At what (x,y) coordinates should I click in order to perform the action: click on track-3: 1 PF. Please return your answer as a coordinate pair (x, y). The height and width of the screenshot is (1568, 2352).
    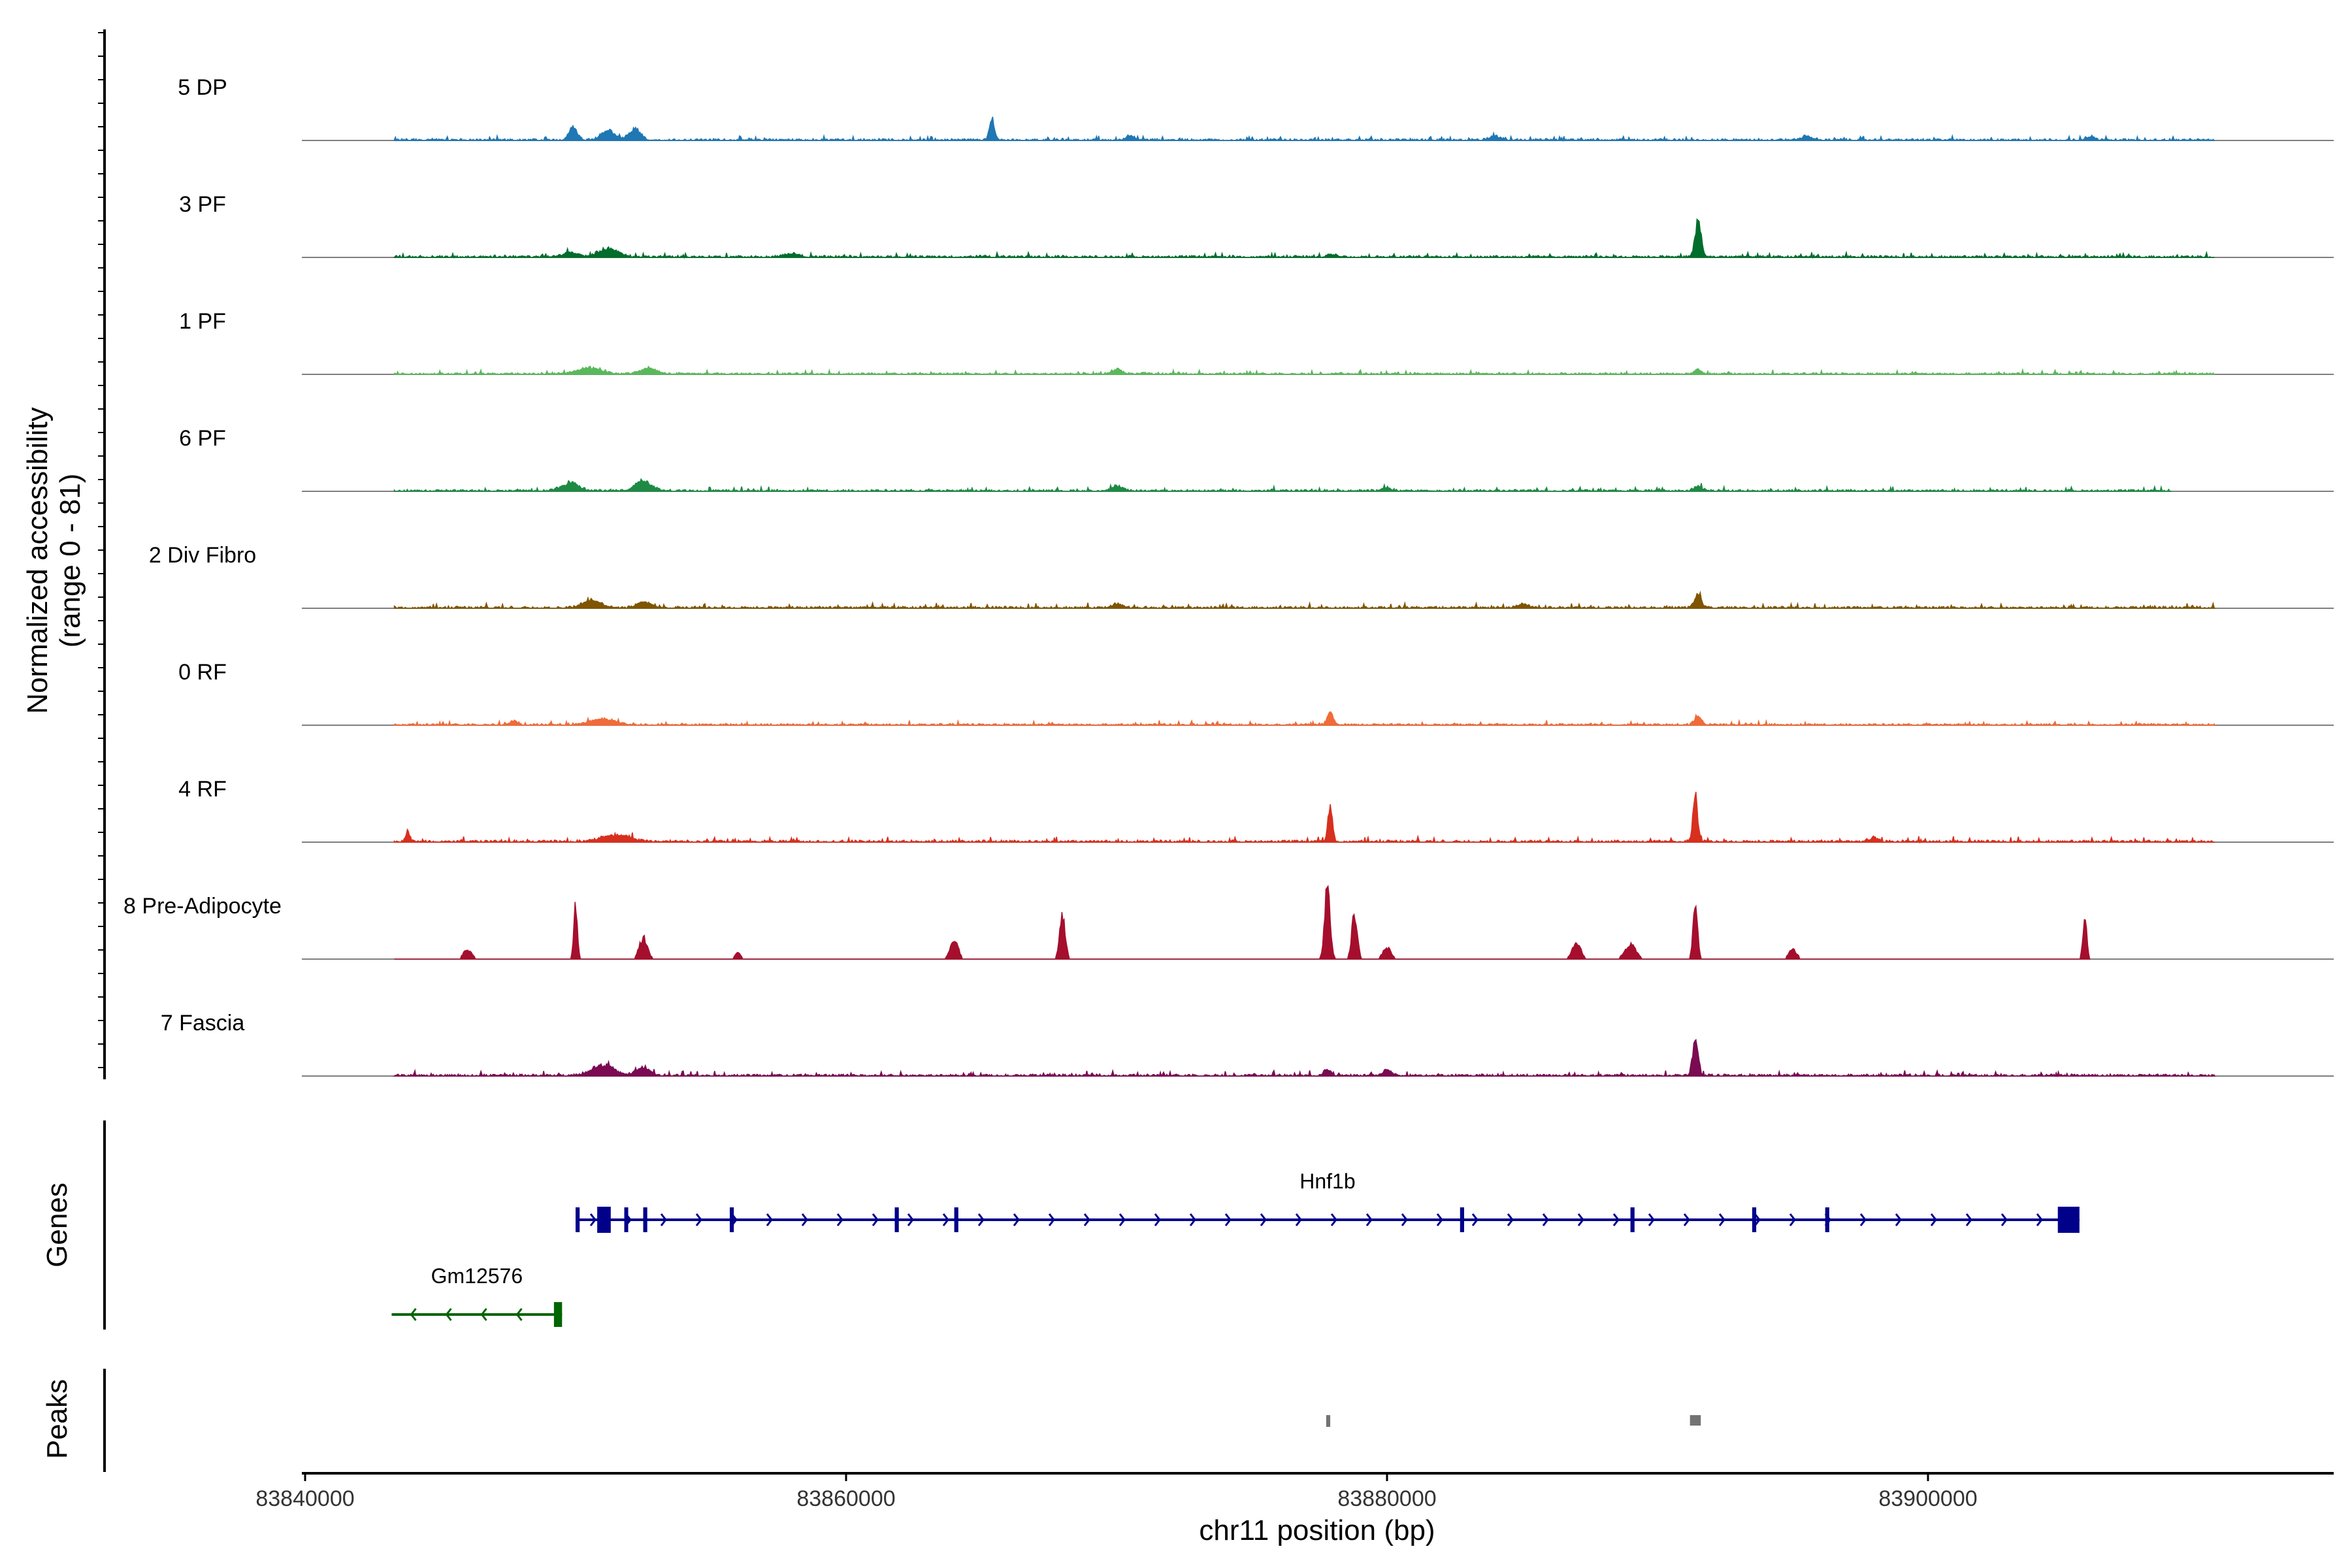
    Looking at the image, I should click on (1256, 342).